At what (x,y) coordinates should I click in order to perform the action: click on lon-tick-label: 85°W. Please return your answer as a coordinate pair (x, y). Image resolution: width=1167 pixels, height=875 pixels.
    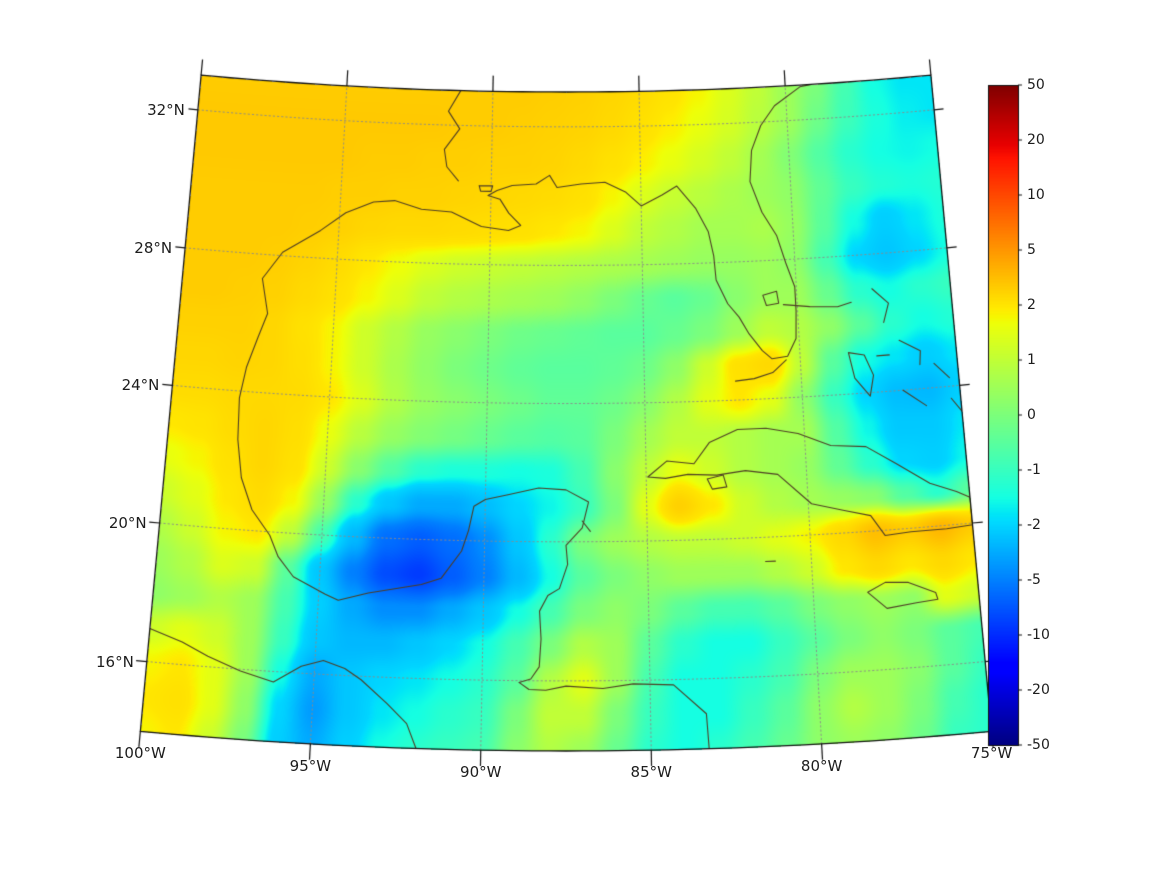
    Looking at the image, I should click on (651, 772).